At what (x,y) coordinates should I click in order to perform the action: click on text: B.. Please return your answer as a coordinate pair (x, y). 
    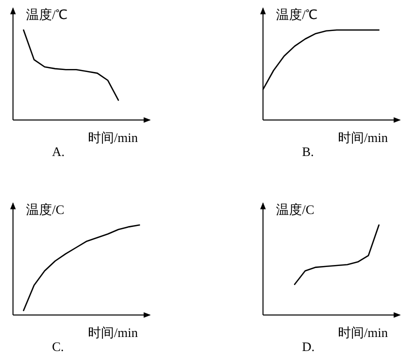
    Looking at the image, I should click on (308, 151).